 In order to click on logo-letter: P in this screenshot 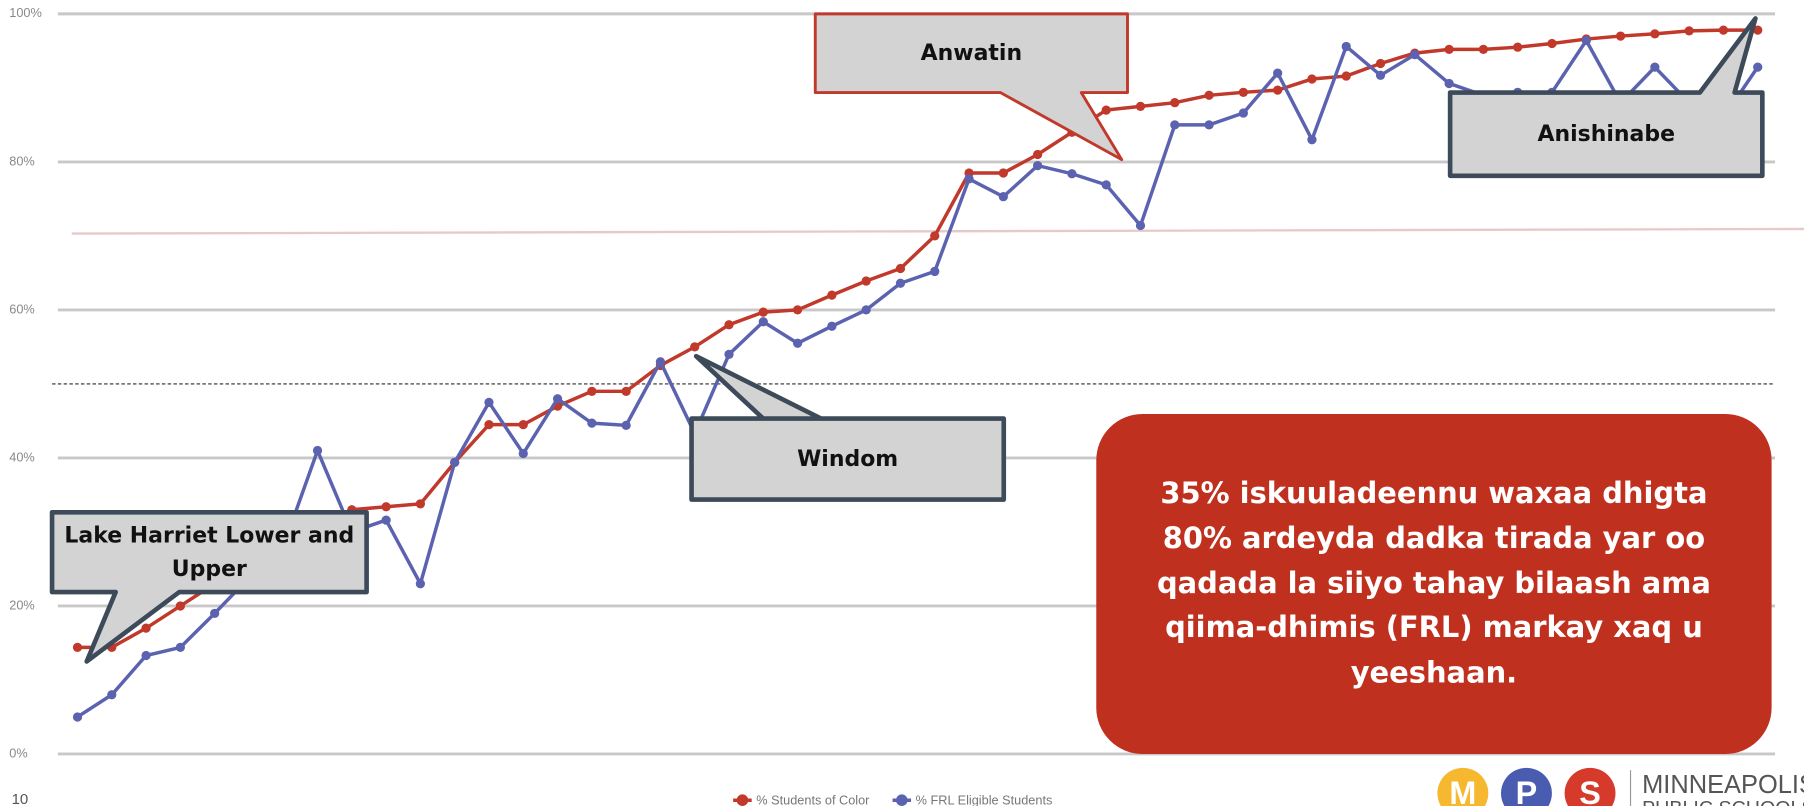, I will do `click(1527, 790)`.